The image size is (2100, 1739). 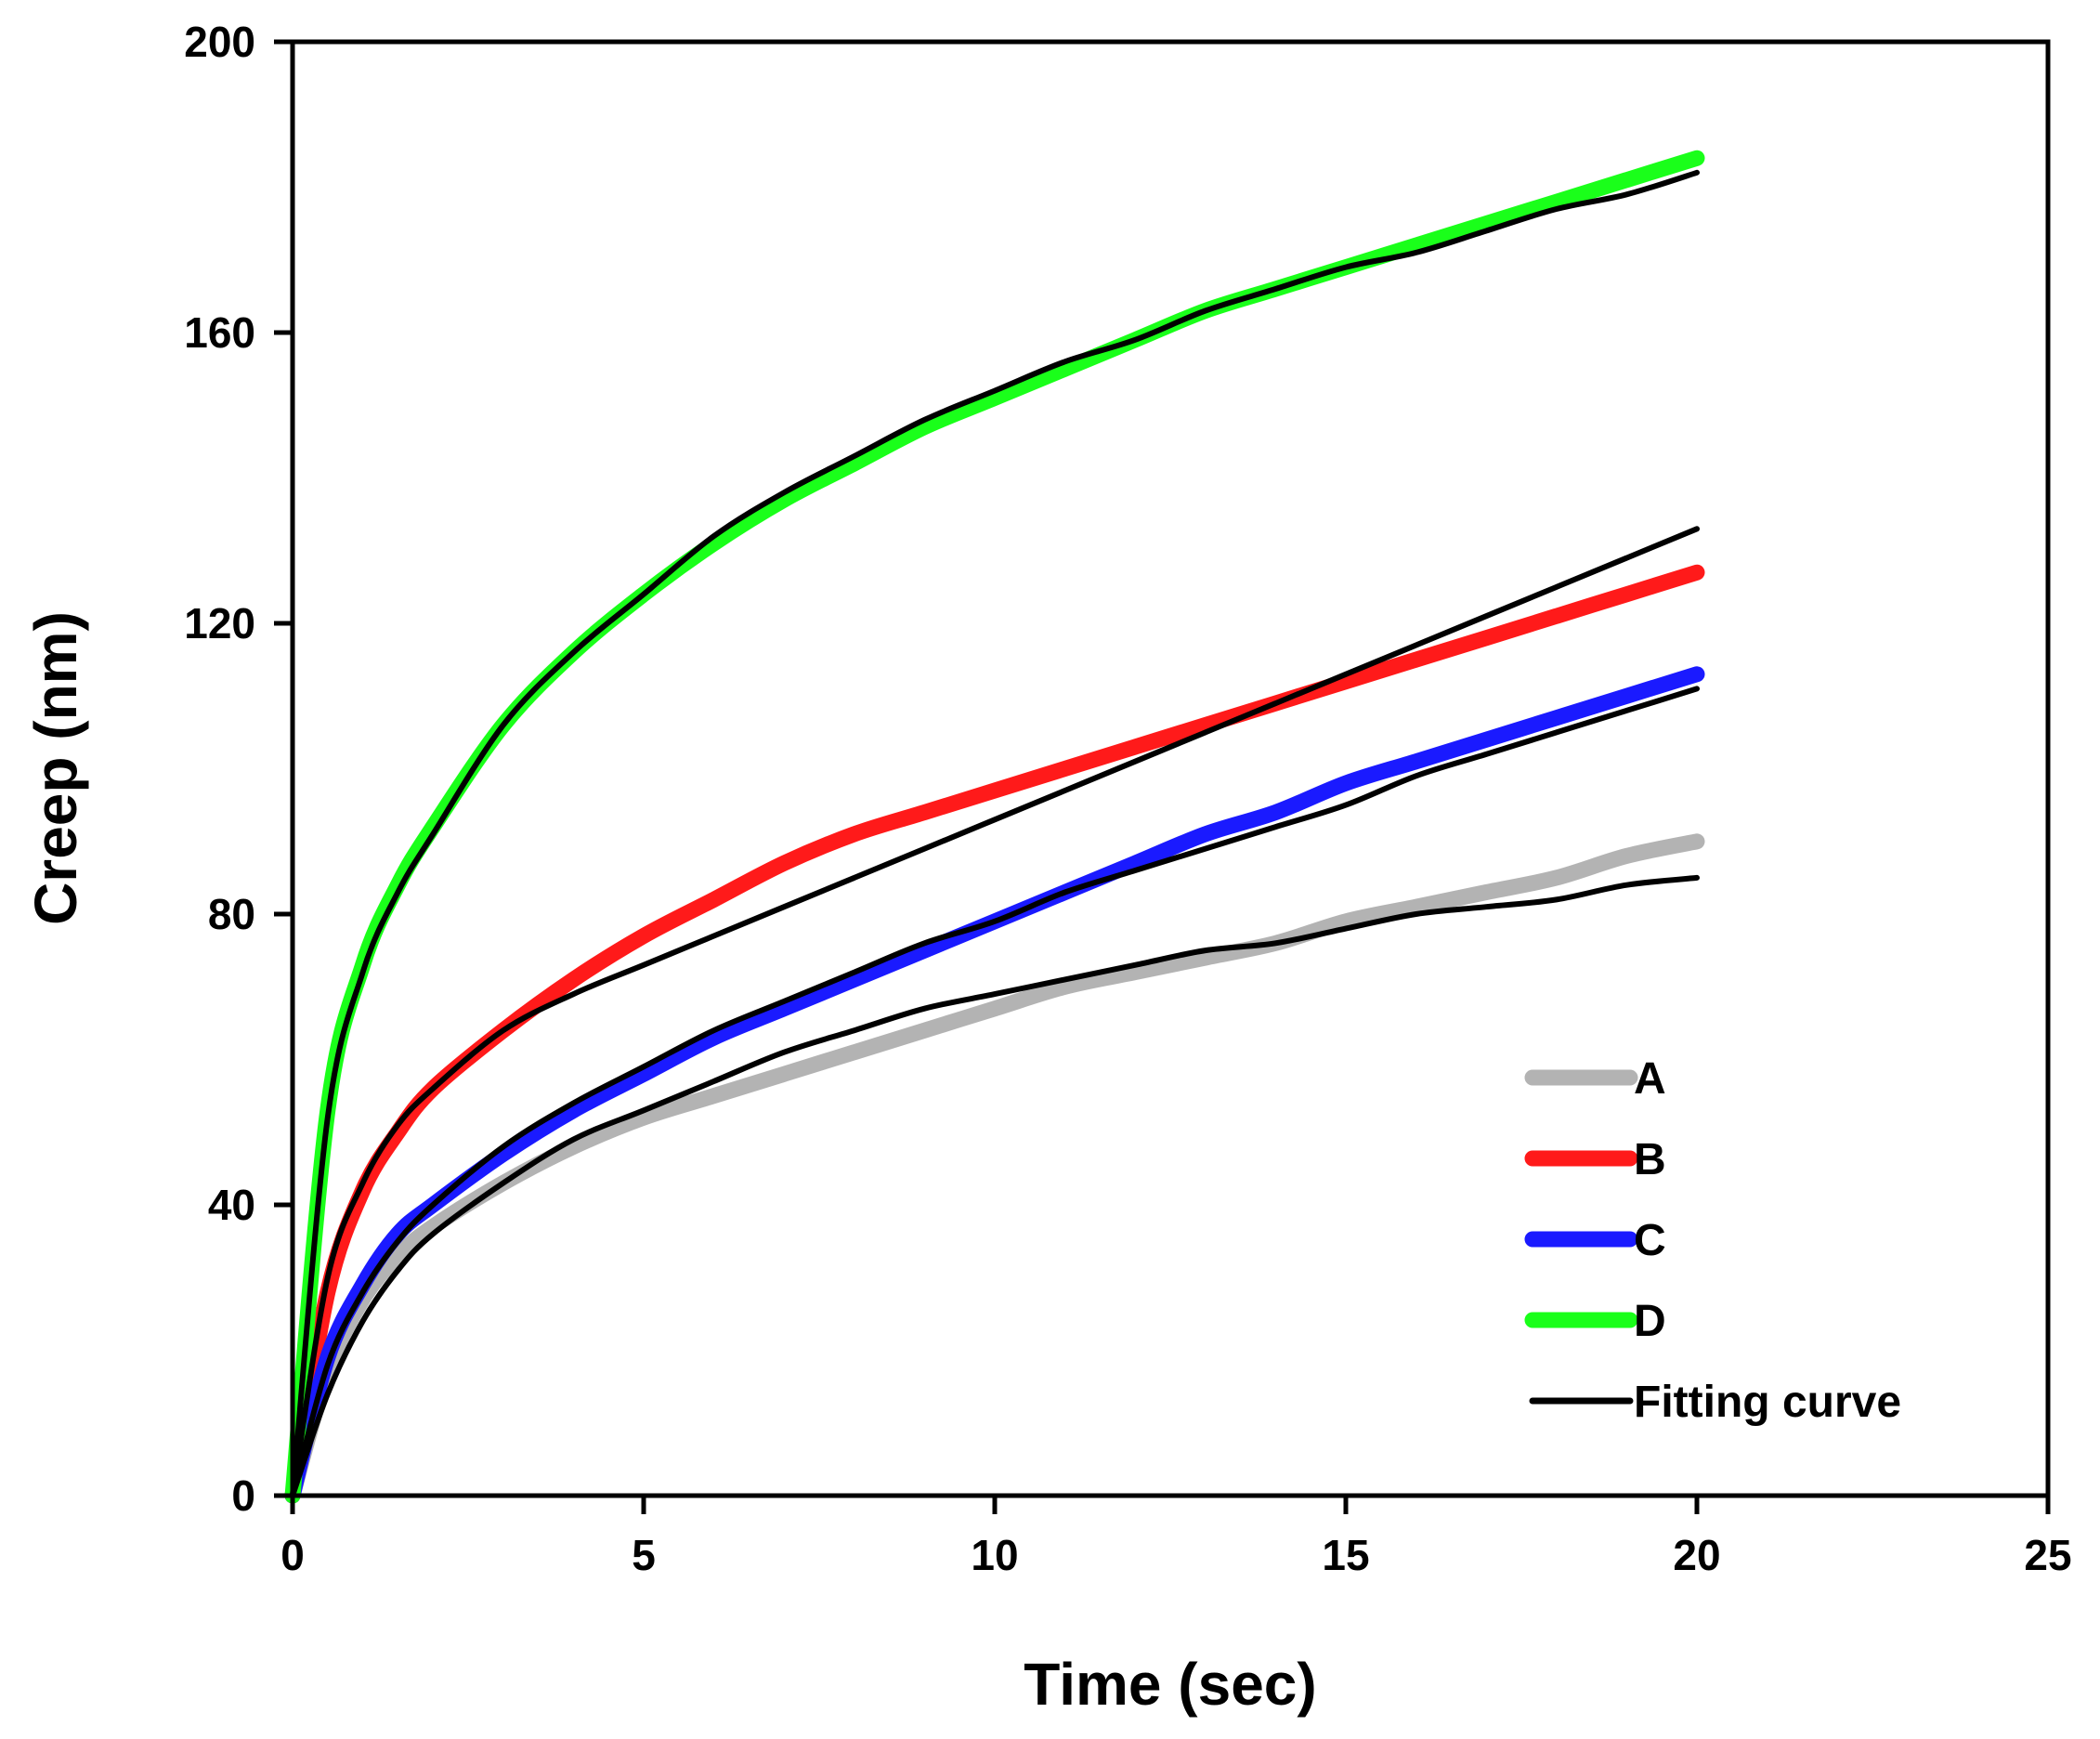 I want to click on x-tick-label: 20, so click(x=1696, y=1555).